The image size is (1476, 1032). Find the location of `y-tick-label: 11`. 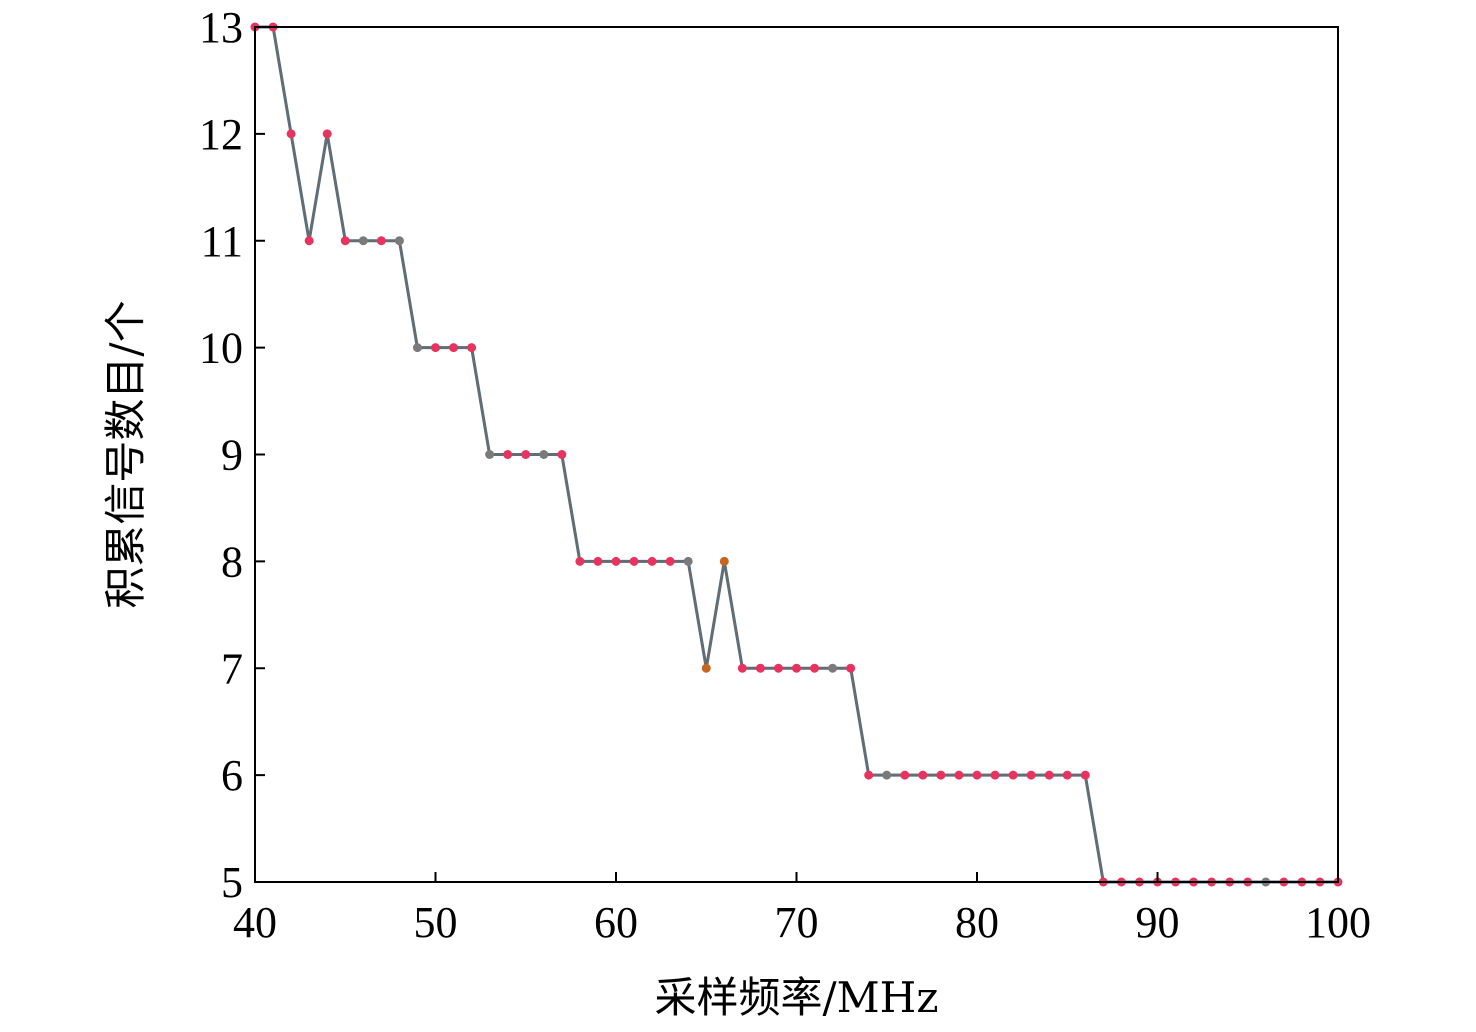

y-tick-label: 11 is located at coordinates (222, 241).